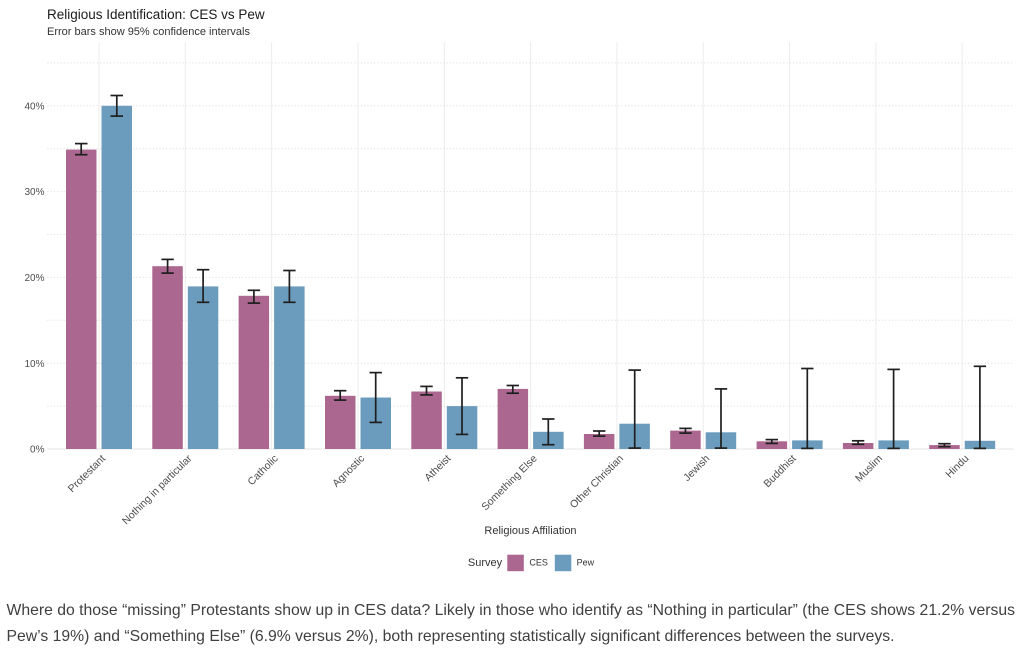 This screenshot has height=650, width=1024. What do you see at coordinates (37, 450) in the screenshot?
I see `svg-text: 0%` at bounding box center [37, 450].